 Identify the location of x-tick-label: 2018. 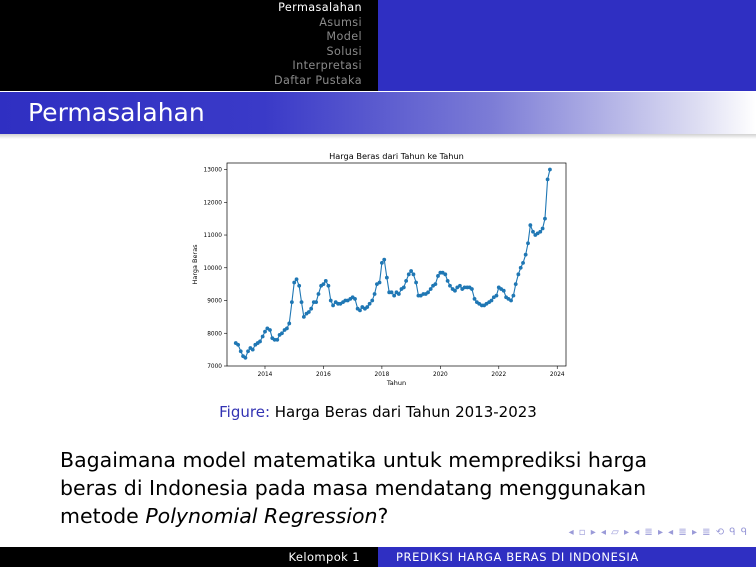
(382, 375).